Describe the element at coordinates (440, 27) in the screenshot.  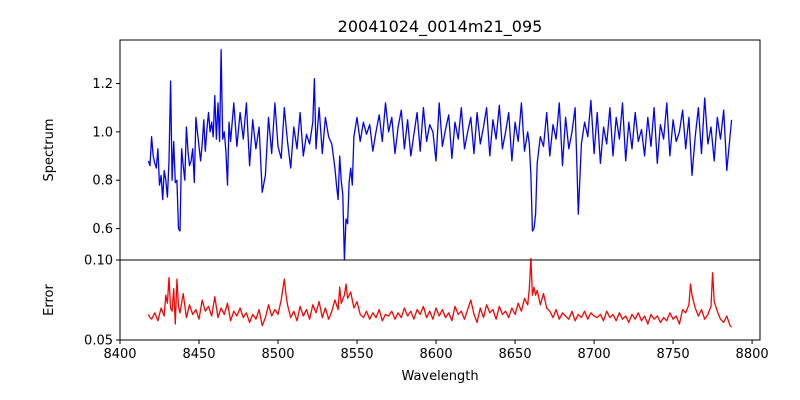
I see `chart-title: 20041024_0014m21_095` at that location.